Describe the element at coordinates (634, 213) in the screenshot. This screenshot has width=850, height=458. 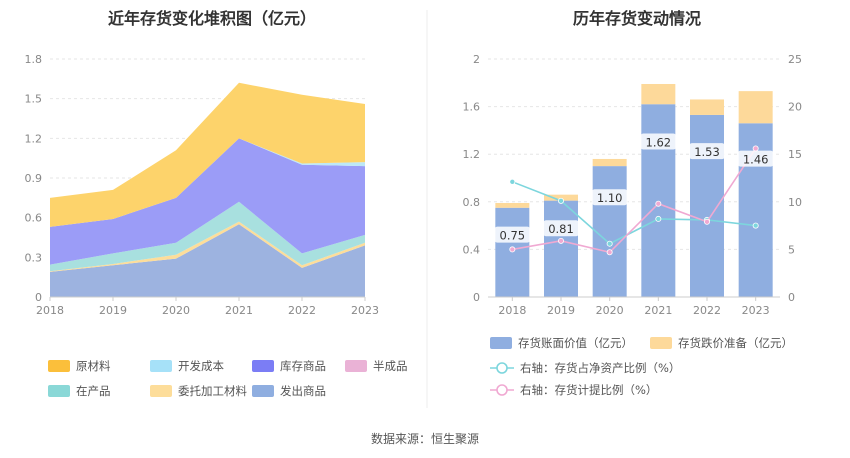
I see `line-右轴：存货占净资产比例（%）` at that location.